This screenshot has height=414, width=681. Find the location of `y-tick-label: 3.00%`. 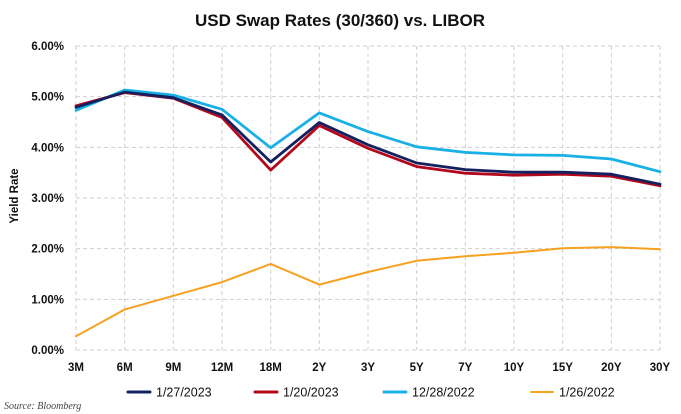

y-tick-label: 3.00% is located at coordinates (47, 199).